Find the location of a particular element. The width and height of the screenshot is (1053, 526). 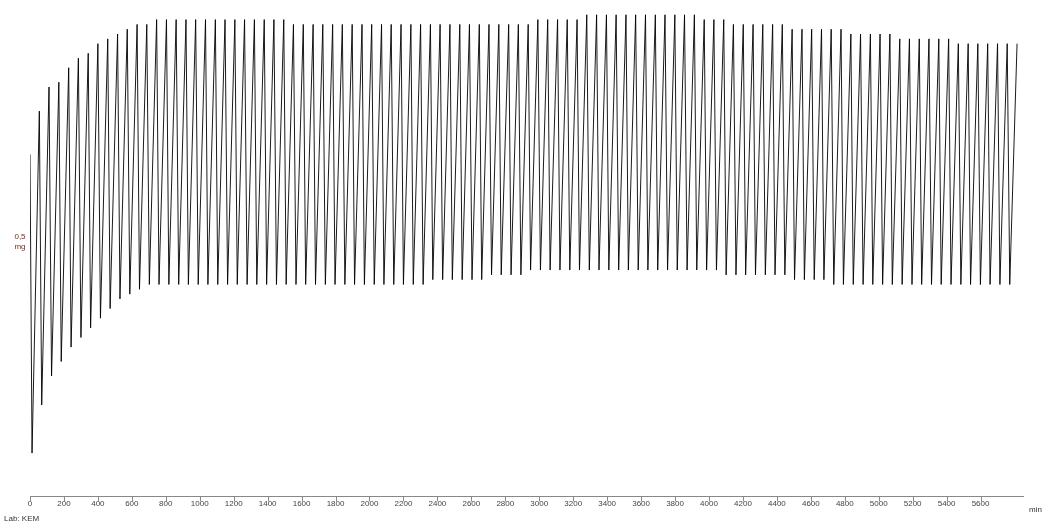

x-tick-label: 0 is located at coordinates (30, 504).